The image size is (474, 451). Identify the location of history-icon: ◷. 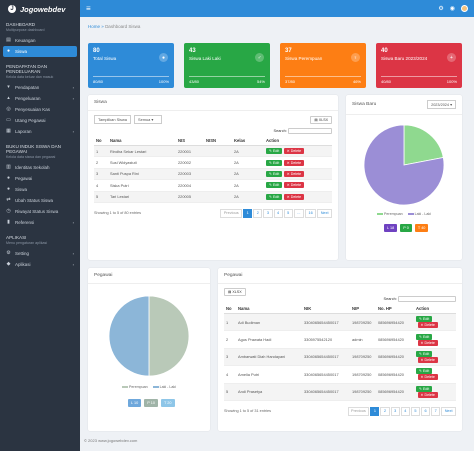
(8, 211).